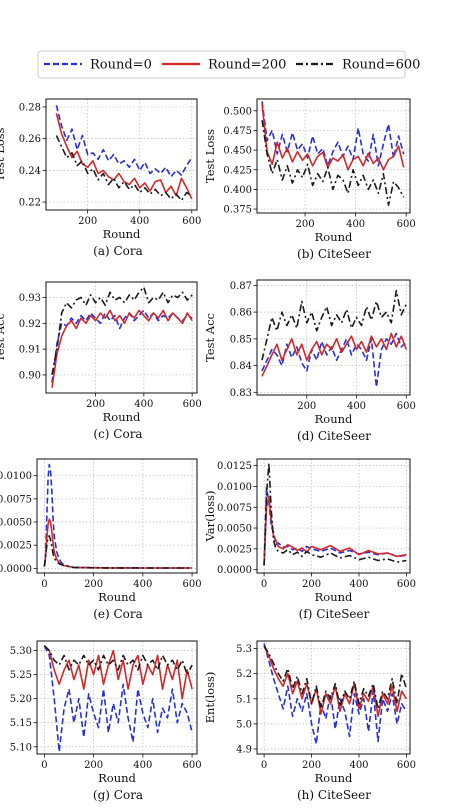 This screenshot has width=458, height=809. I want to click on y-tick-label: 0.90, so click(30, 375).